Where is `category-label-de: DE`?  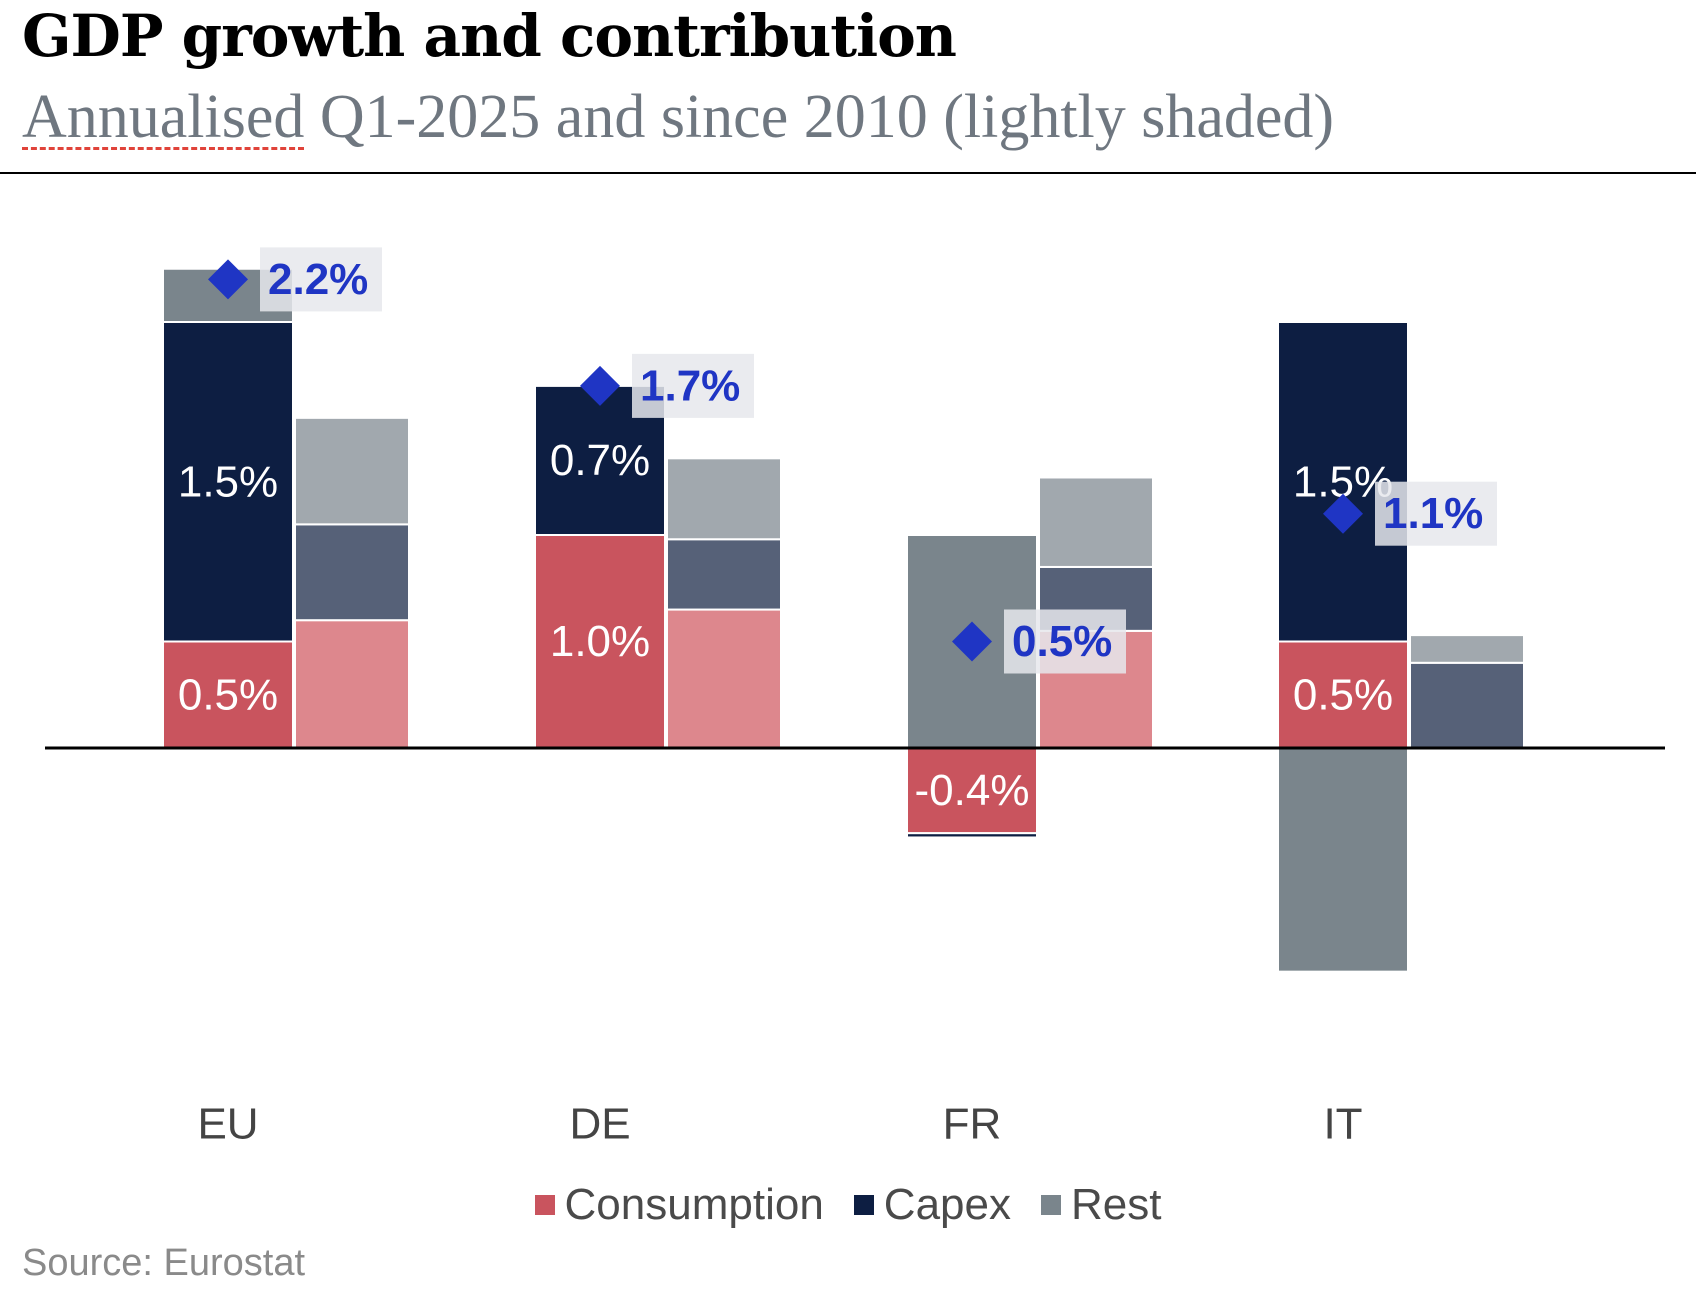
category-label-de: DE is located at coordinates (599, 1124).